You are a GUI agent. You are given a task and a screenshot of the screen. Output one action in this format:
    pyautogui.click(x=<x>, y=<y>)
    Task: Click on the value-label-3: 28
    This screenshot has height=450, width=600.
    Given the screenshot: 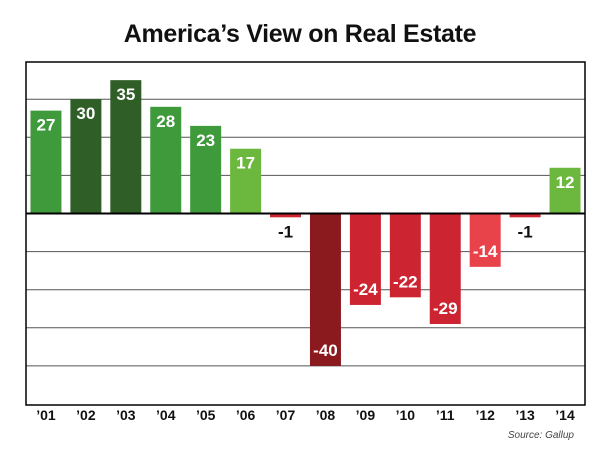 What is the action you would take?
    pyautogui.click(x=165, y=121)
    